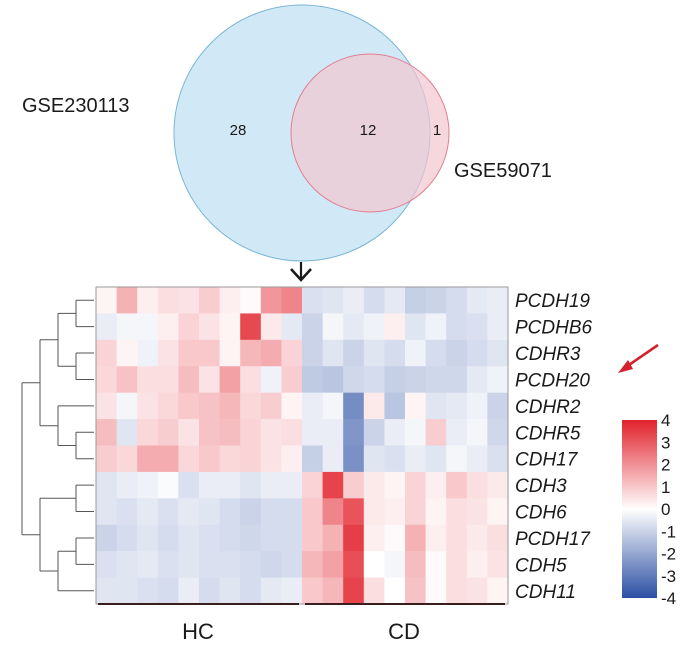 The width and height of the screenshot is (694, 662). What do you see at coordinates (665, 442) in the screenshot?
I see `colorbar-tick-label: 3` at bounding box center [665, 442].